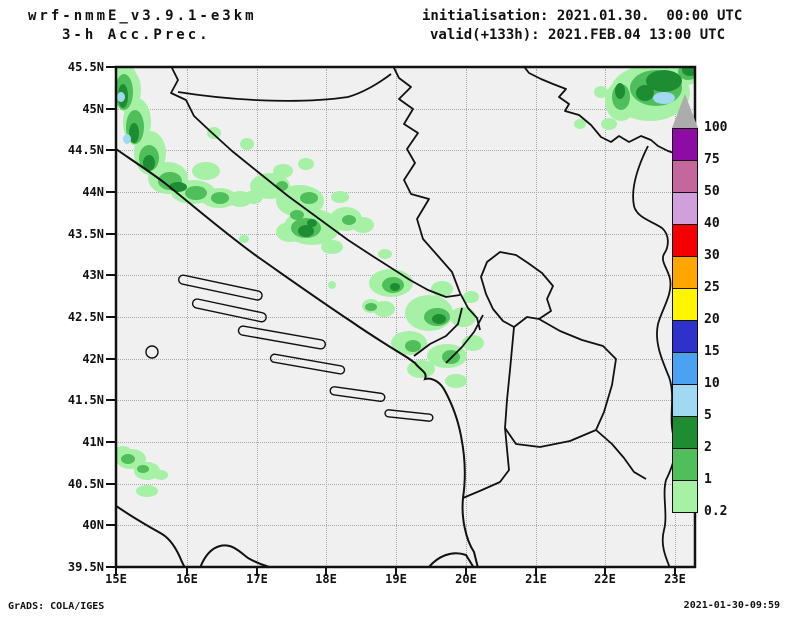  What do you see at coordinates (708, 447) in the screenshot?
I see `colorbar-tick-label: 2` at bounding box center [708, 447].